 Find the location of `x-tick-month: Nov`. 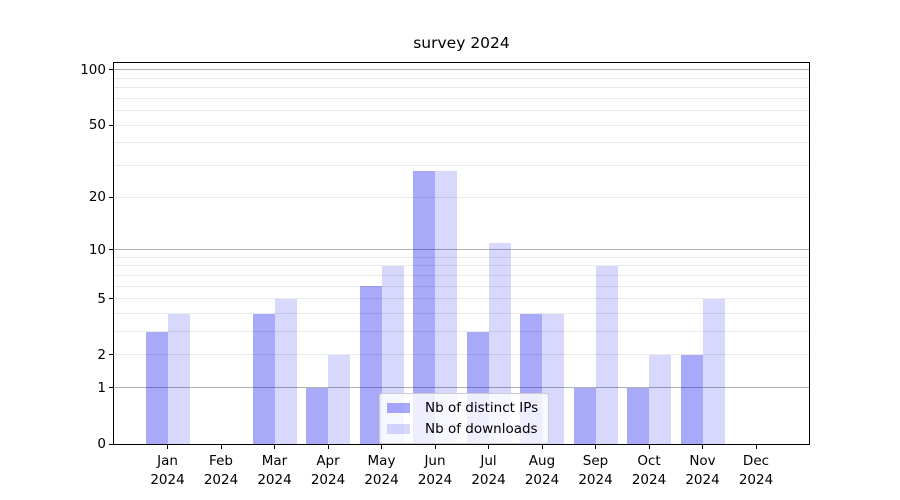

x-tick-month: Nov is located at coordinates (702, 461).